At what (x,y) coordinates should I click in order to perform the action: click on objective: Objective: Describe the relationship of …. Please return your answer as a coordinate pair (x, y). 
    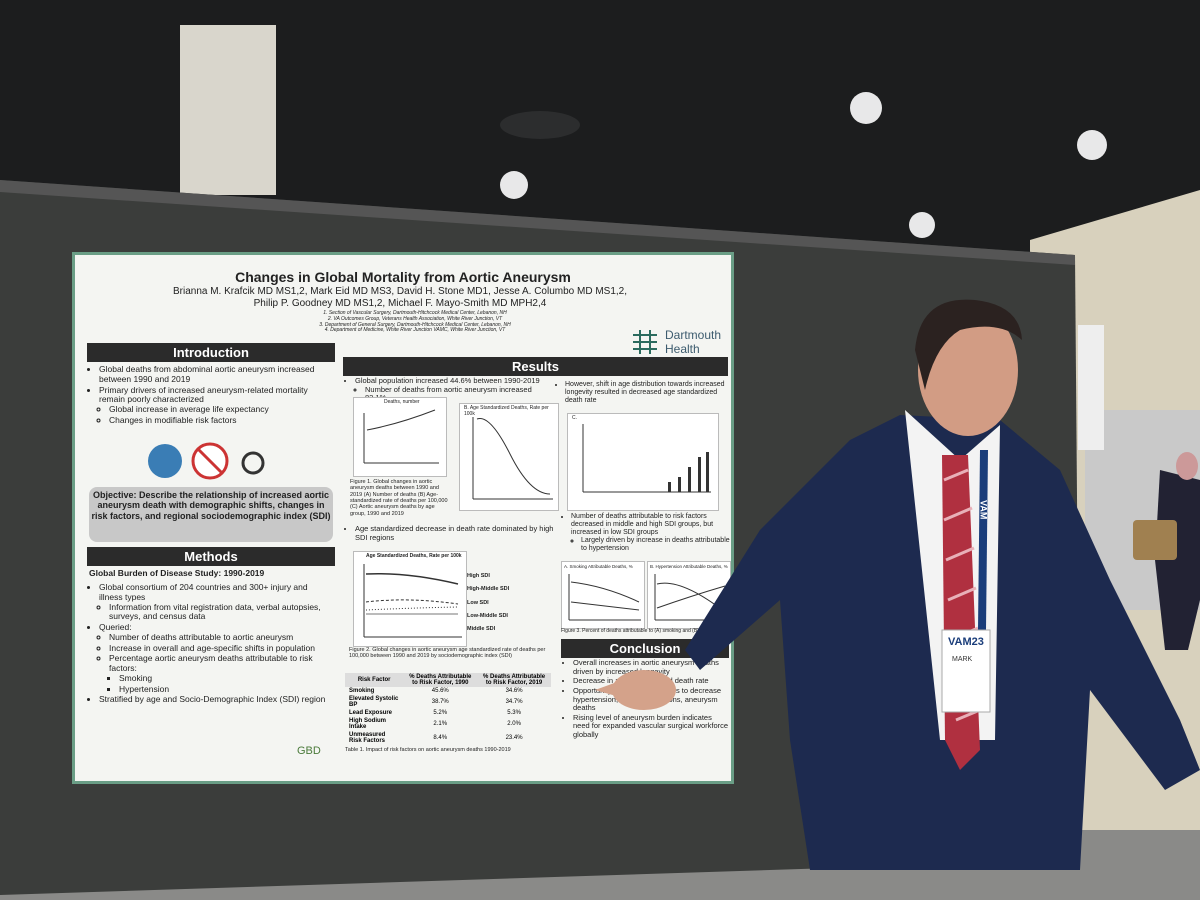
    Looking at the image, I should click on (211, 514).